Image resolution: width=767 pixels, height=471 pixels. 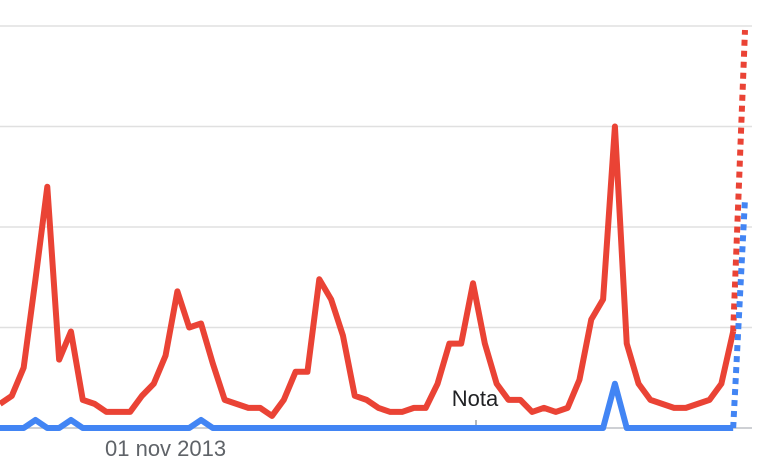 What do you see at coordinates (367, 405) in the screenshot?
I see `series-line` at bounding box center [367, 405].